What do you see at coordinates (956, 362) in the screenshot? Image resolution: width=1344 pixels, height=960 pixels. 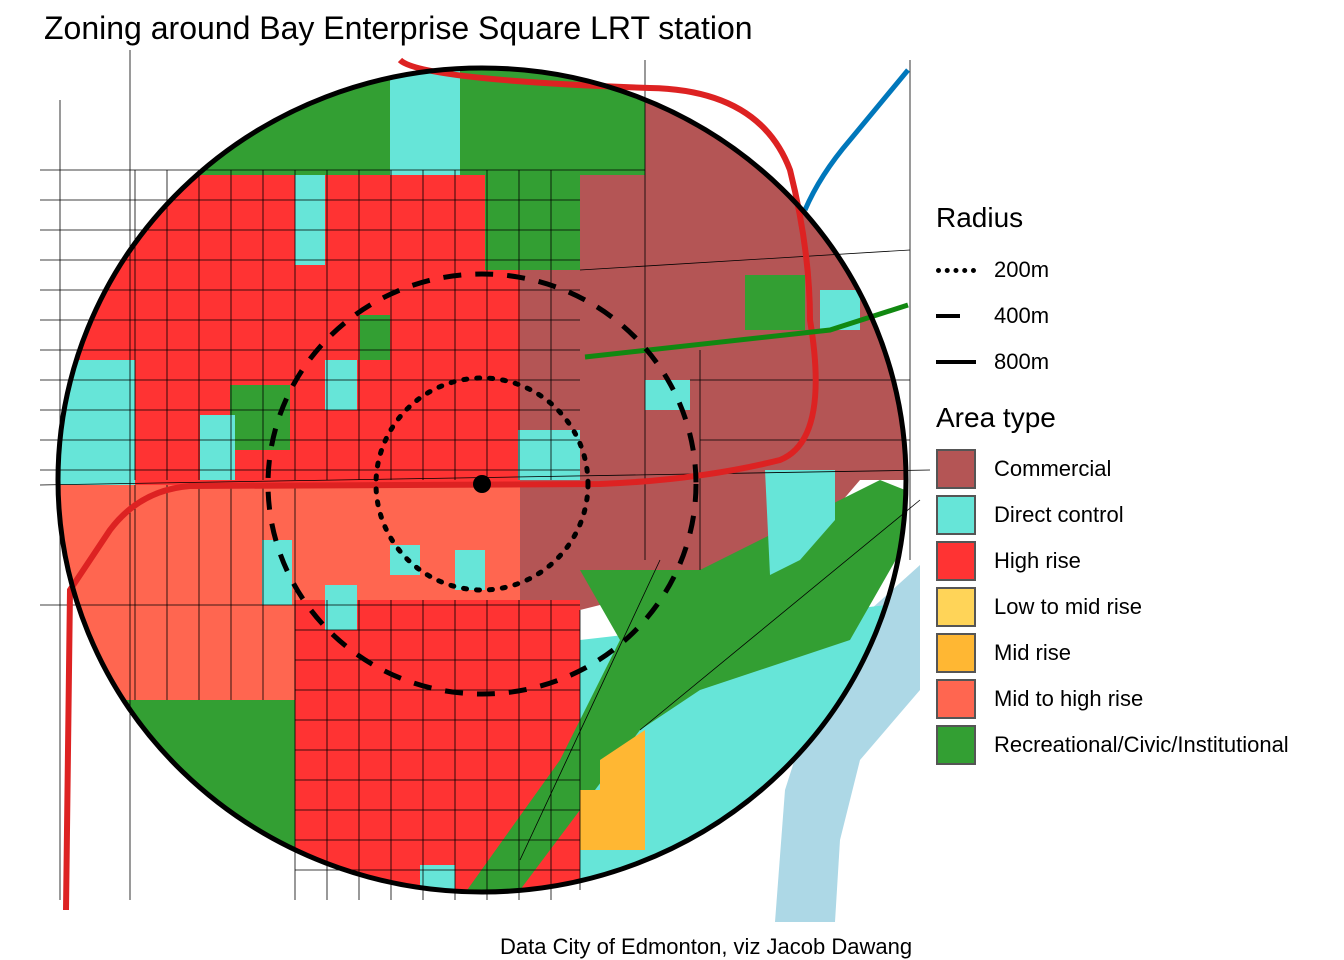 I see `legend-line-solid` at bounding box center [956, 362].